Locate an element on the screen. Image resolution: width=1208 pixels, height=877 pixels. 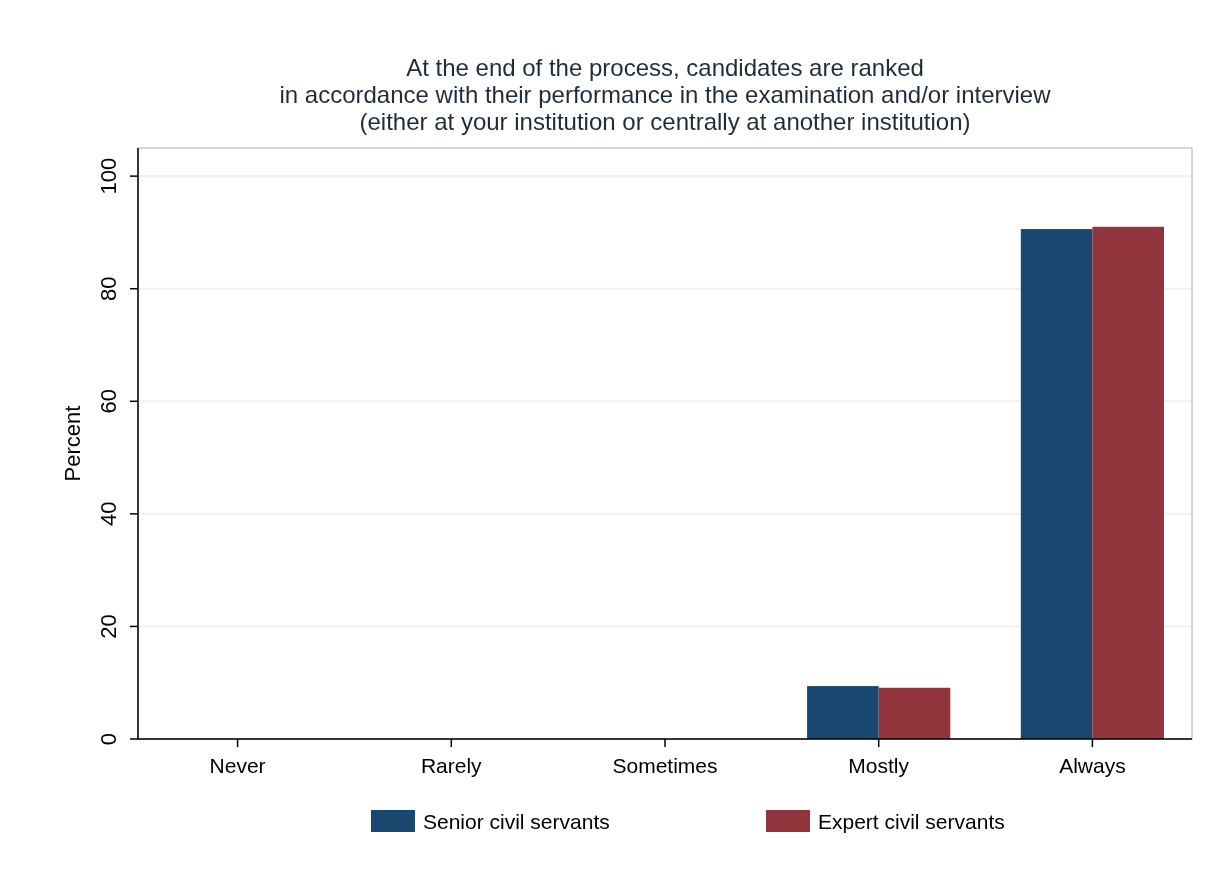
y-tick-label: 100 is located at coordinates (108, 176).